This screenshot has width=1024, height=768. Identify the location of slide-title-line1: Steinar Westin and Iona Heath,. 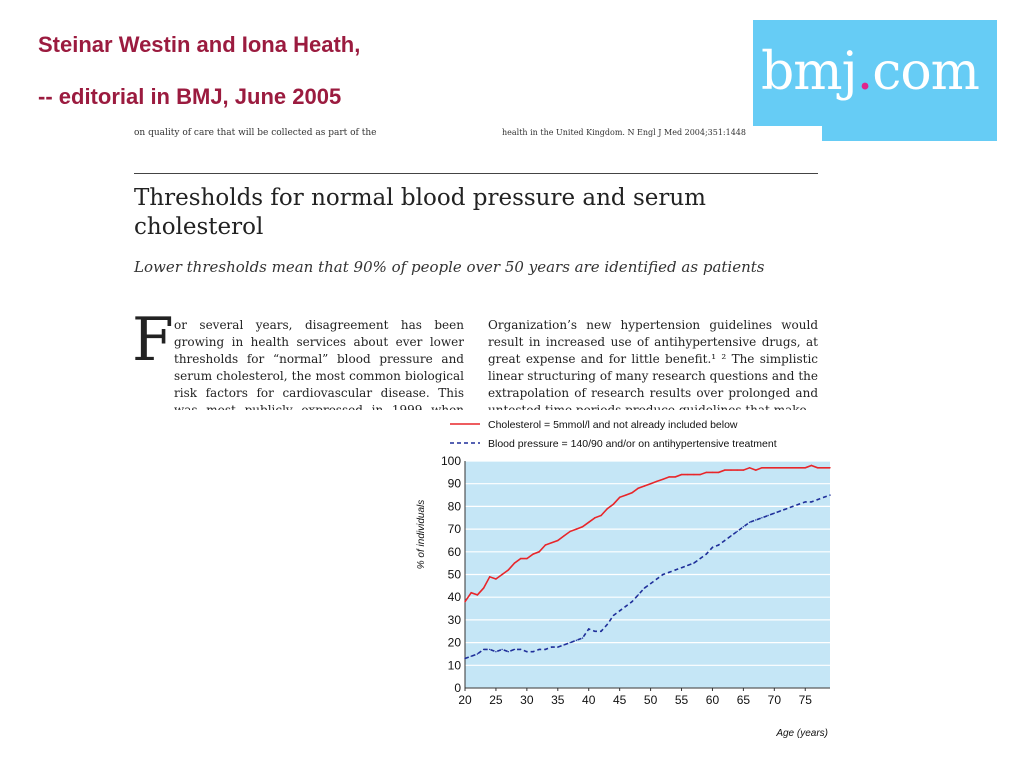
(199, 44).